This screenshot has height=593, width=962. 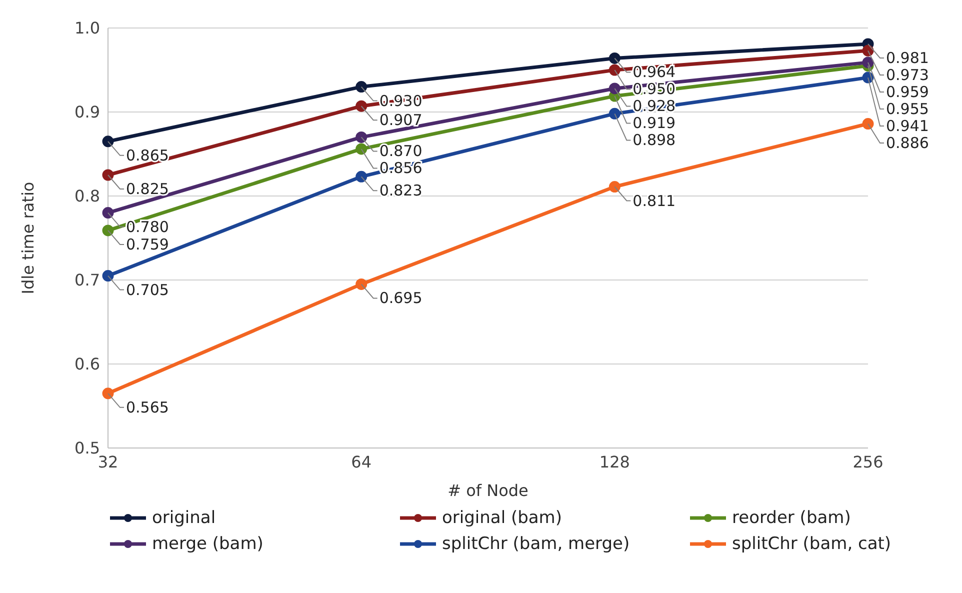 I want to click on data-label: 0.695, so click(x=400, y=298).